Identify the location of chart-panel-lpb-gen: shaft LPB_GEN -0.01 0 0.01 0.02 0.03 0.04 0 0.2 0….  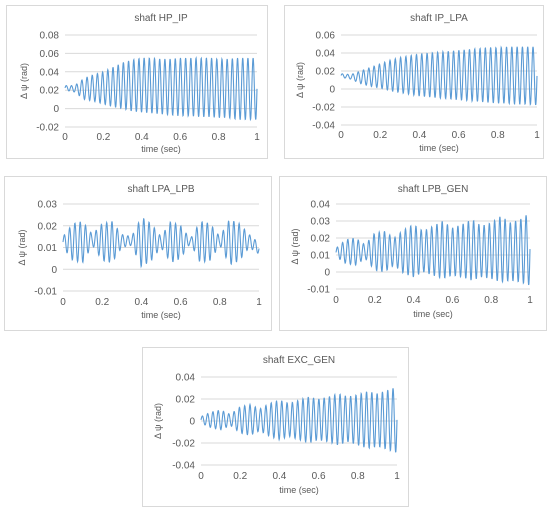
(413, 253).